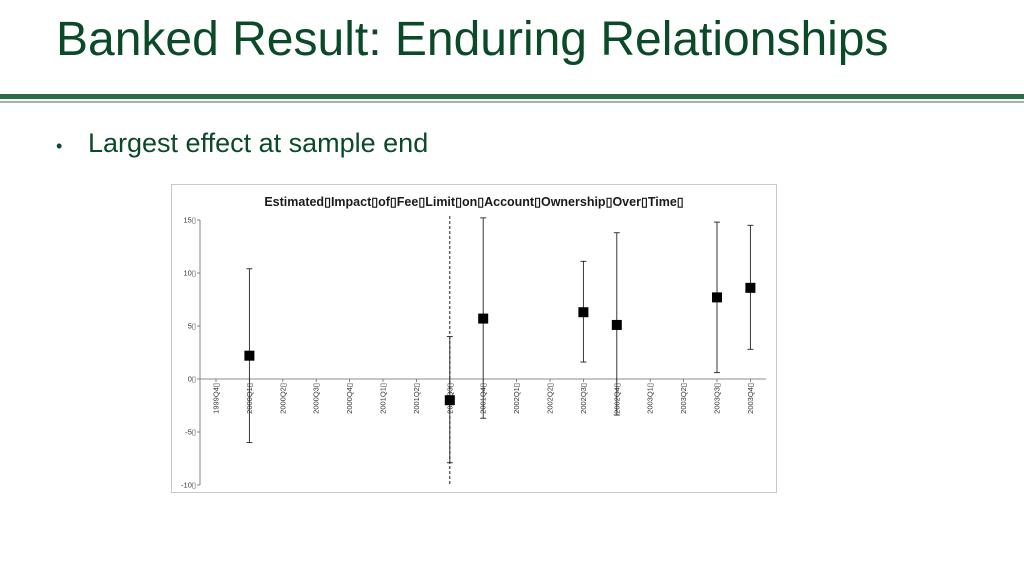 The width and height of the screenshot is (1024, 576). I want to click on y-tick-label: -5▯, so click(190, 432).